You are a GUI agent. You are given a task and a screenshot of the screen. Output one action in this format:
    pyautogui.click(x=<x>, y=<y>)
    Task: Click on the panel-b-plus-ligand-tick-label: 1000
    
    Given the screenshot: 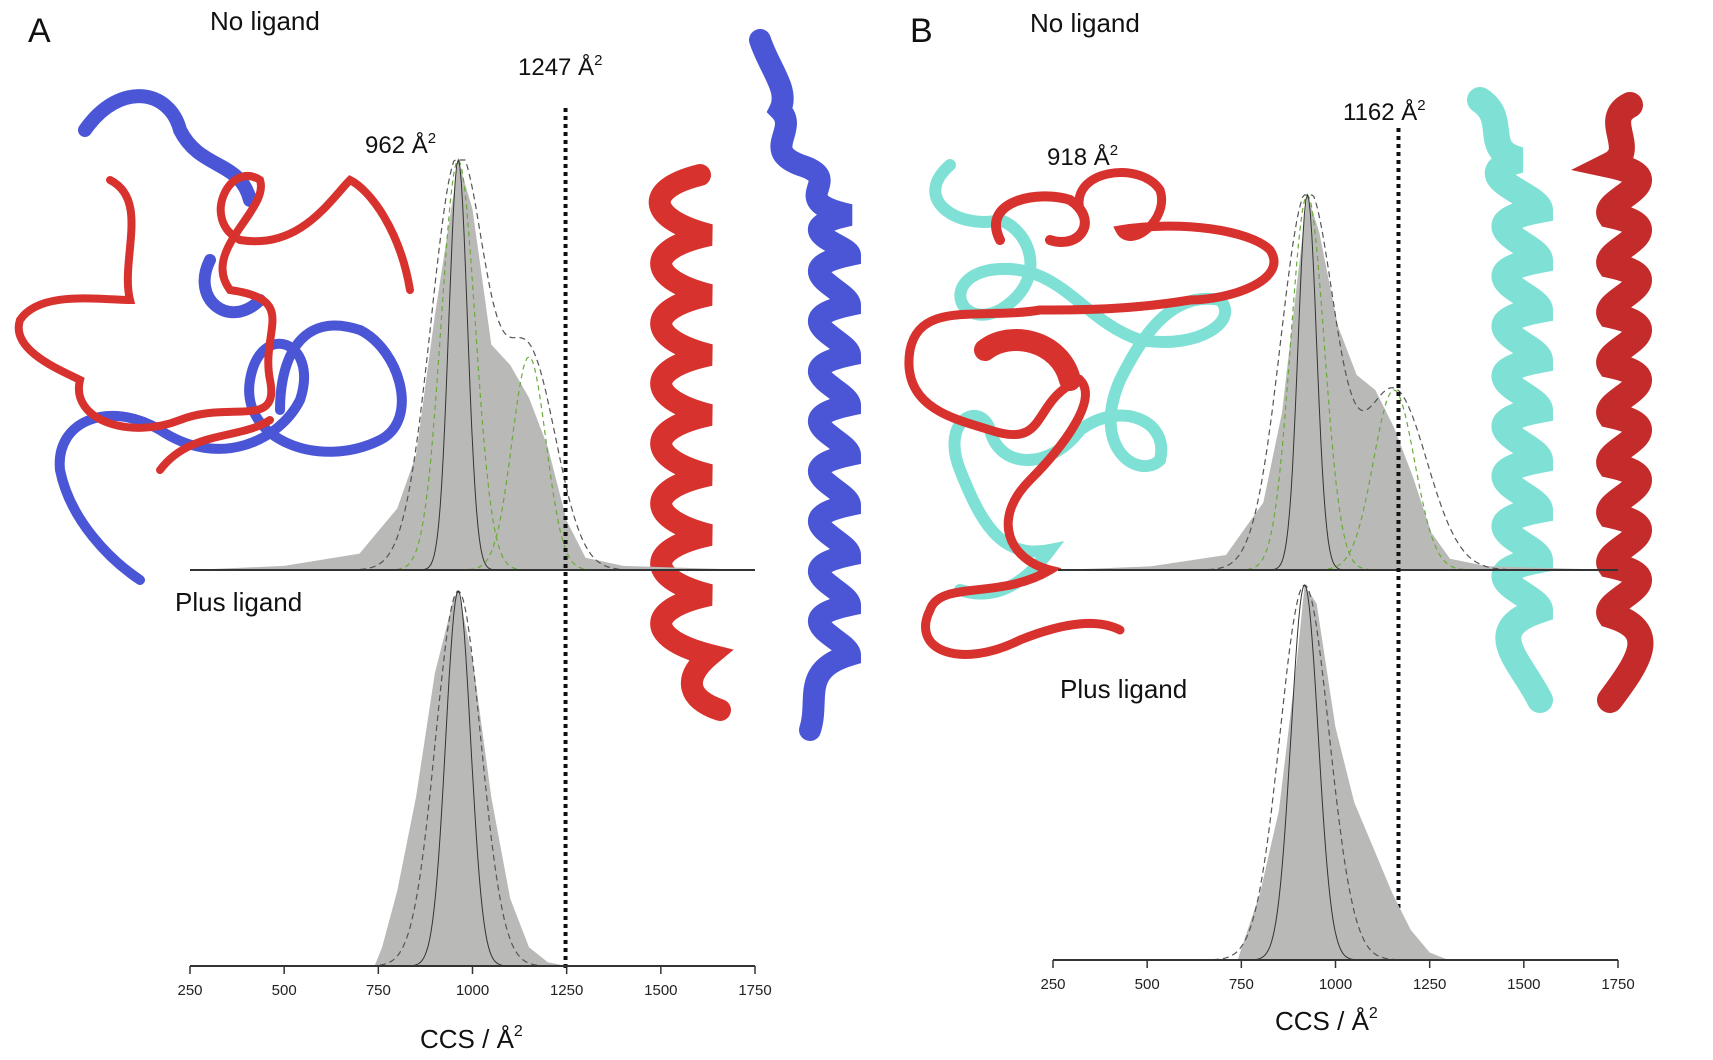 What is the action you would take?
    pyautogui.click(x=1335, y=984)
    